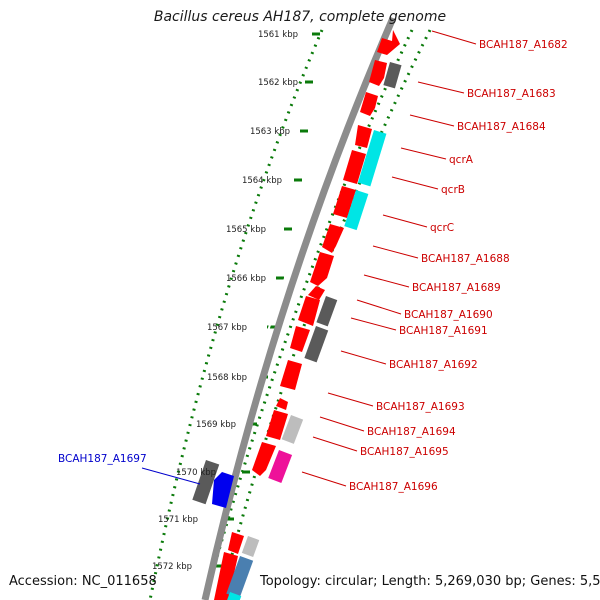 The width and height of the screenshot is (600, 600). Describe the element at coordinates (227, 328) in the screenshot. I see `scale-label: 1567 kbp` at that location.